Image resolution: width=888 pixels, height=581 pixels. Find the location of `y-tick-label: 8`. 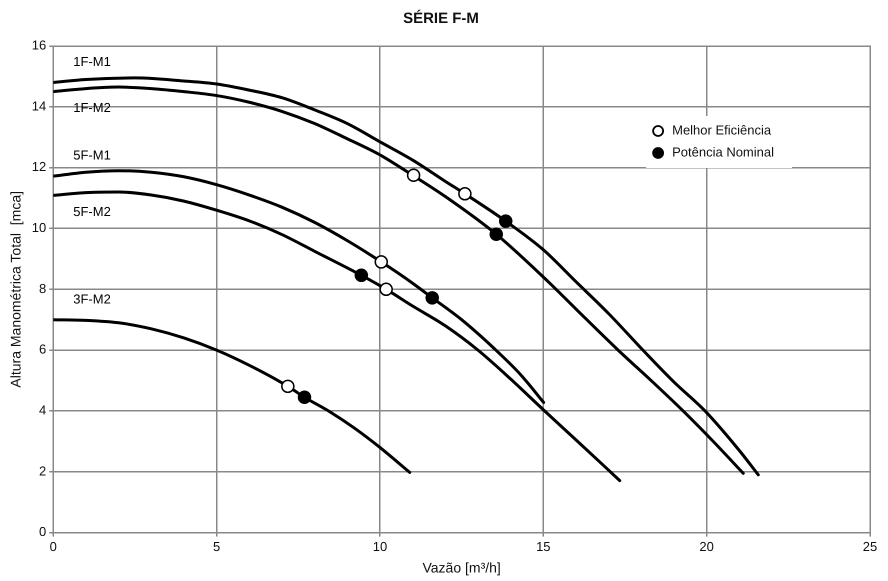

y-tick-label: 8 is located at coordinates (42, 288).